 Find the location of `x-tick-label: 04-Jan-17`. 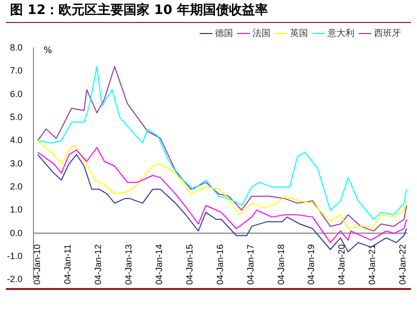

x-tick-label: 04-Jan-17 is located at coordinates (250, 264).